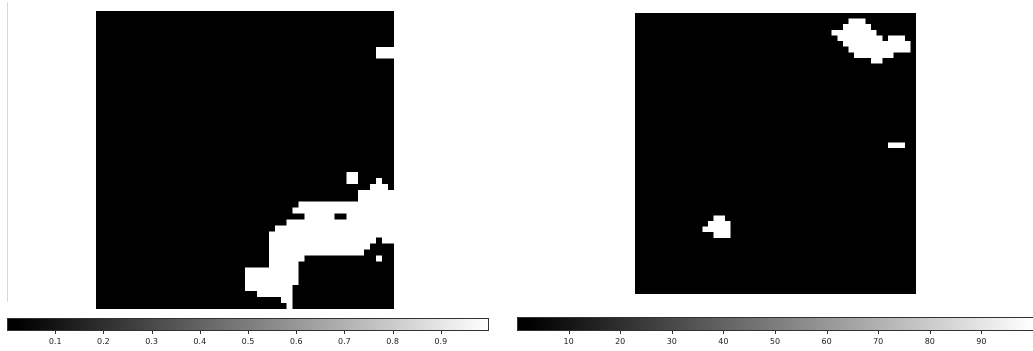 The width and height of the screenshot is (1033, 351). What do you see at coordinates (55, 341) in the screenshot?
I see `left-colorbar-tick-label: 0.1` at bounding box center [55, 341].